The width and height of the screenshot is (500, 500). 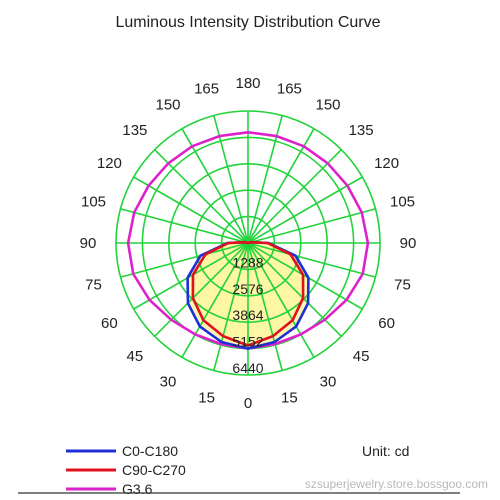 What do you see at coordinates (247, 289) in the screenshot?
I see `radial-tick-label: 2576` at bounding box center [247, 289].